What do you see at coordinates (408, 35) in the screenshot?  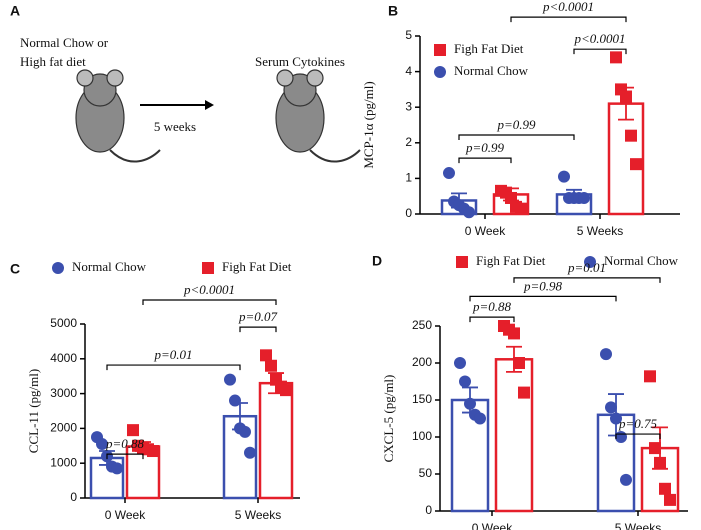 I see `y-tick-label: 5` at bounding box center [408, 35].